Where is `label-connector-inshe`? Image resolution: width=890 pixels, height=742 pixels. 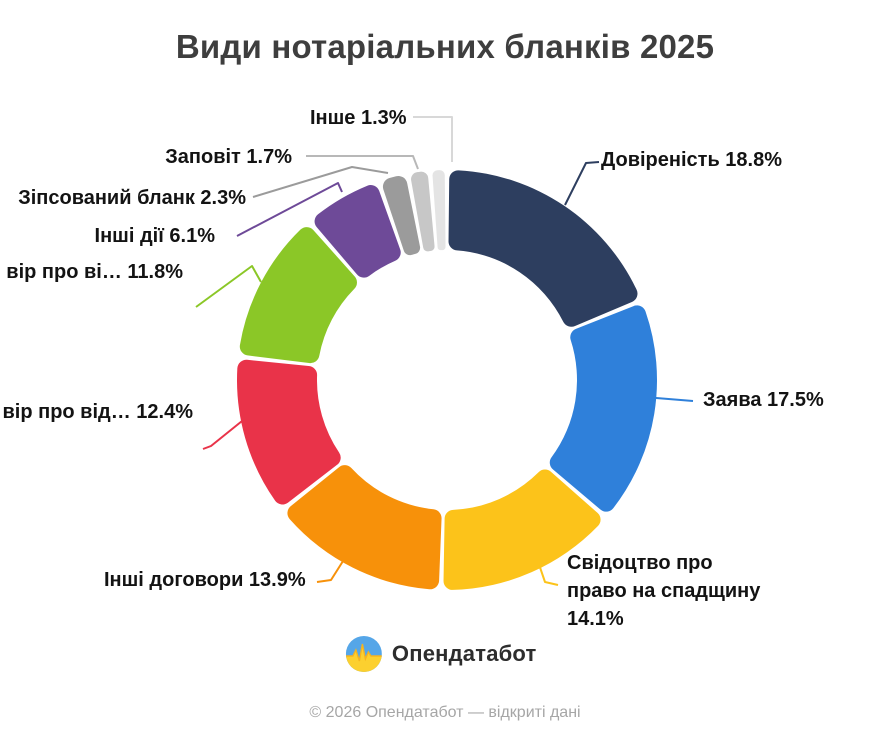 label-connector-inshe is located at coordinates (433, 139).